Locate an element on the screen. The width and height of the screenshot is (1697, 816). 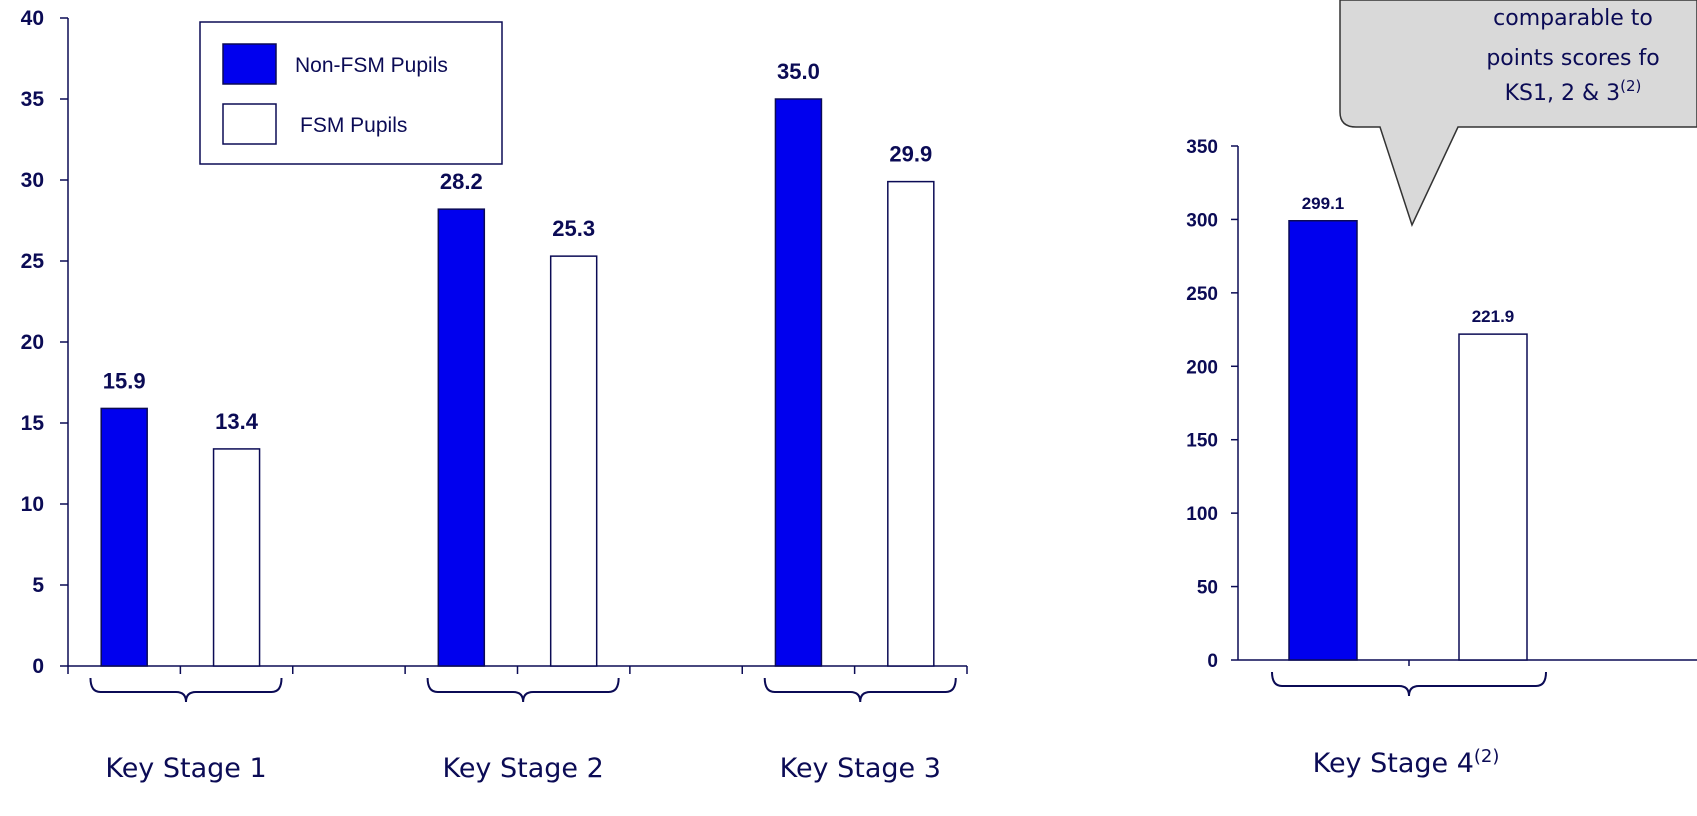
callout-line: points scores fo is located at coordinates (1572, 58).